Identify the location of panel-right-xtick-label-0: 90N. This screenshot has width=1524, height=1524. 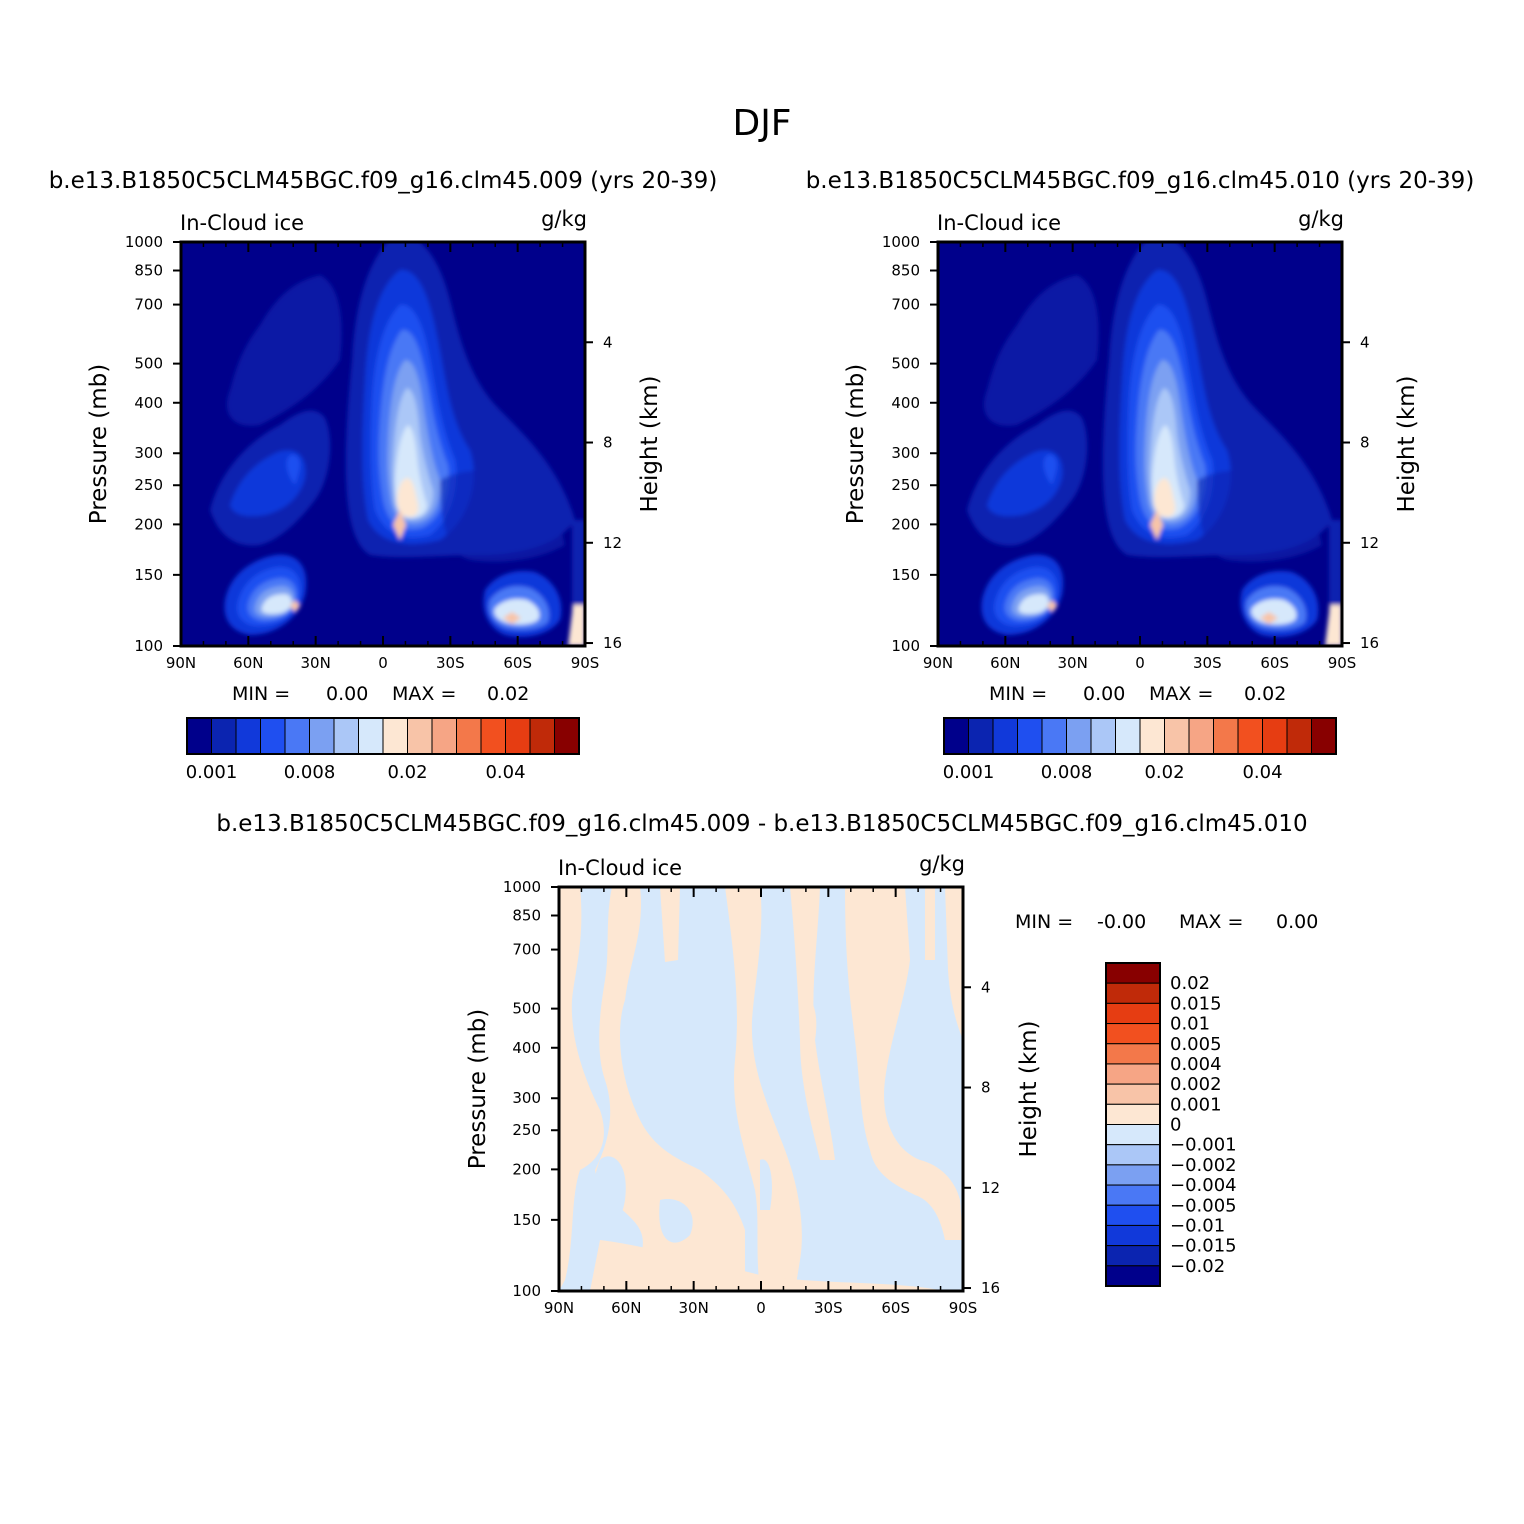
(938, 663).